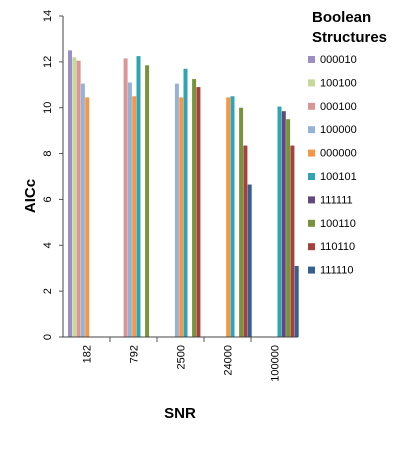 The width and height of the screenshot is (414, 455). I want to click on x-tick-label: 100000, so click(276, 363).